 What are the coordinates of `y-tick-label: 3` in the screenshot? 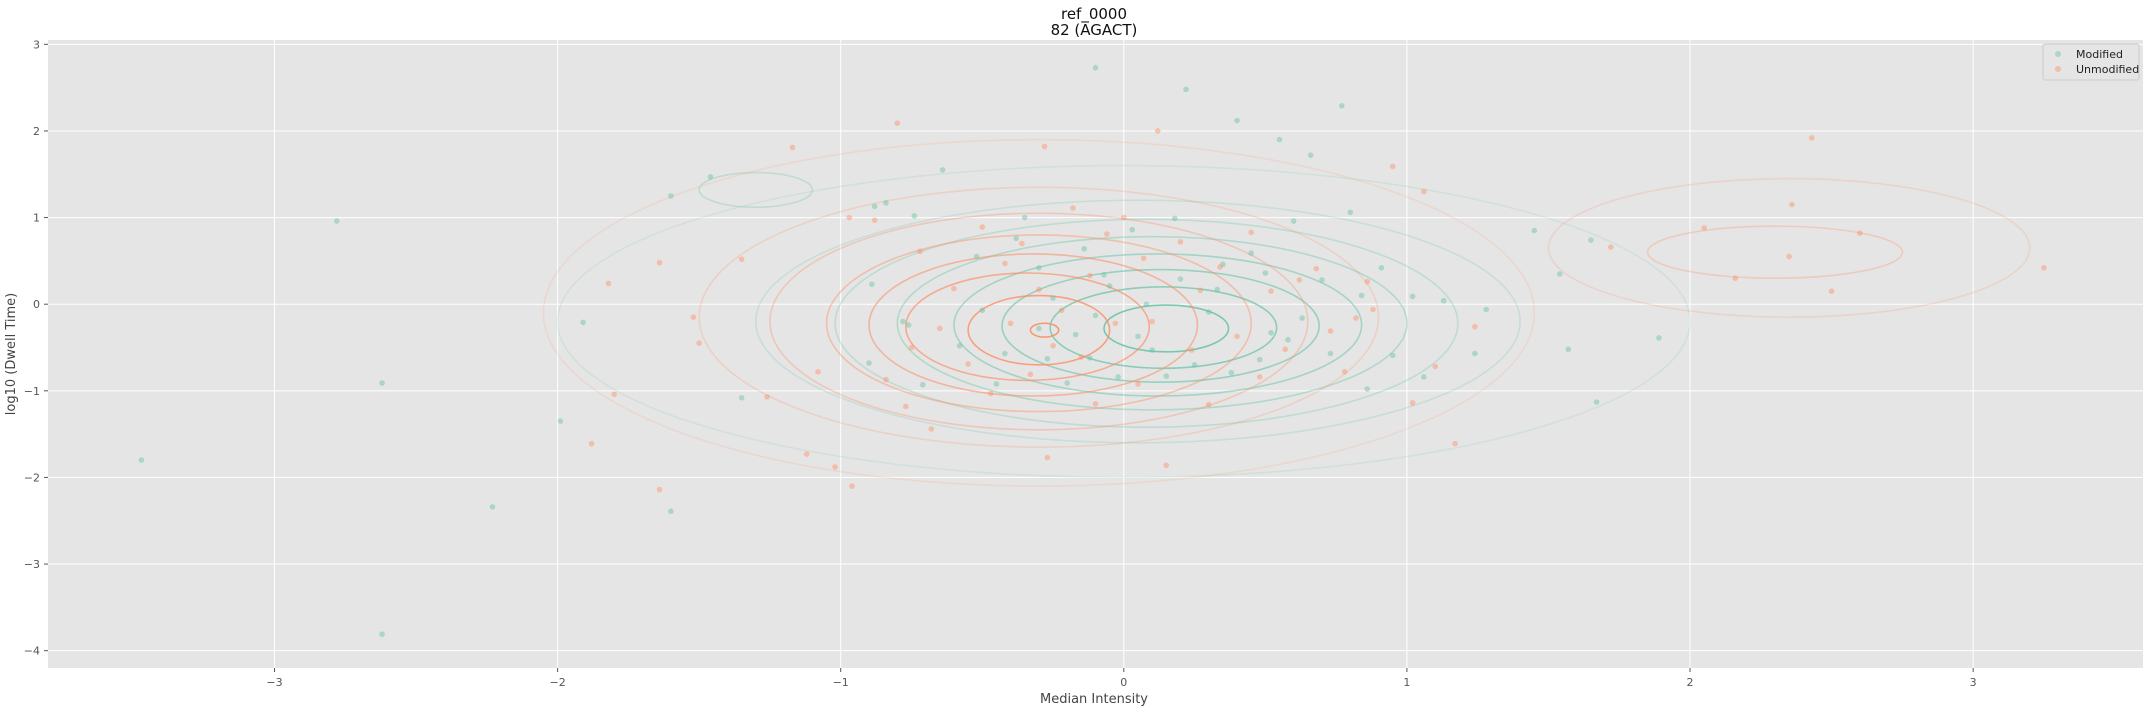 It's located at (36, 44).